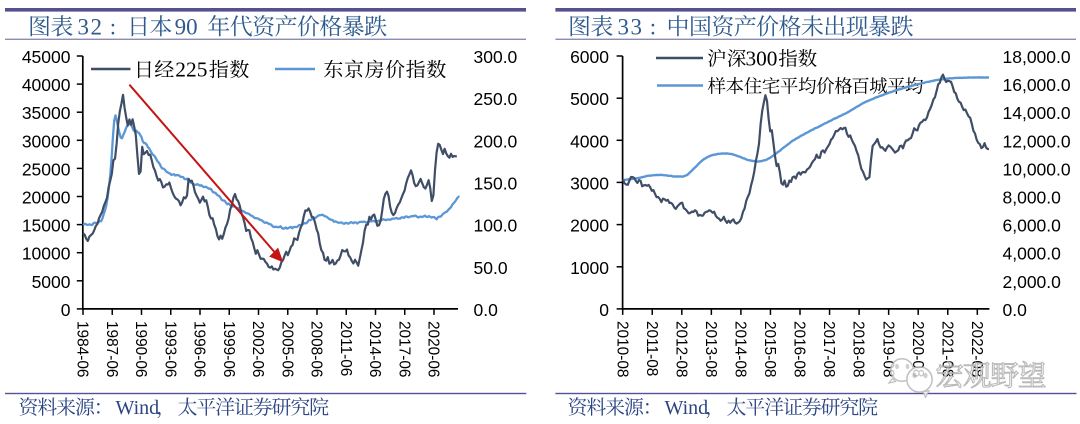 The image size is (1080, 424). What do you see at coordinates (374, 349) in the screenshot?
I see `svg-text: 2014-06` at bounding box center [374, 349].